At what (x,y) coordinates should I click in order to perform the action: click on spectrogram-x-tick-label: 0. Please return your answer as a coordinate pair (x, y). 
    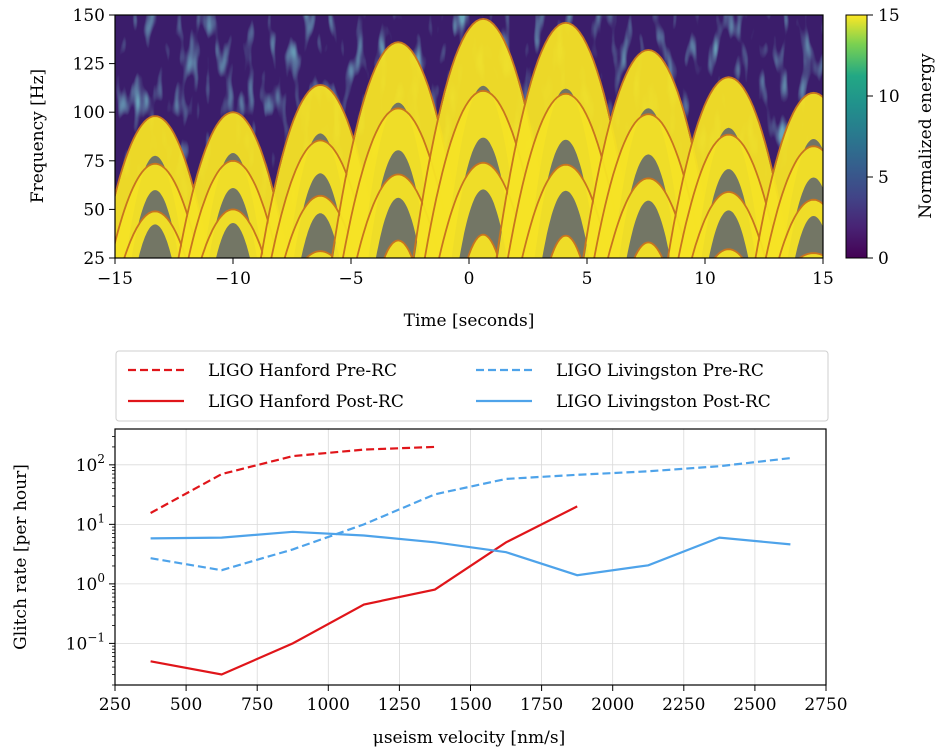
    Looking at the image, I should click on (469, 279).